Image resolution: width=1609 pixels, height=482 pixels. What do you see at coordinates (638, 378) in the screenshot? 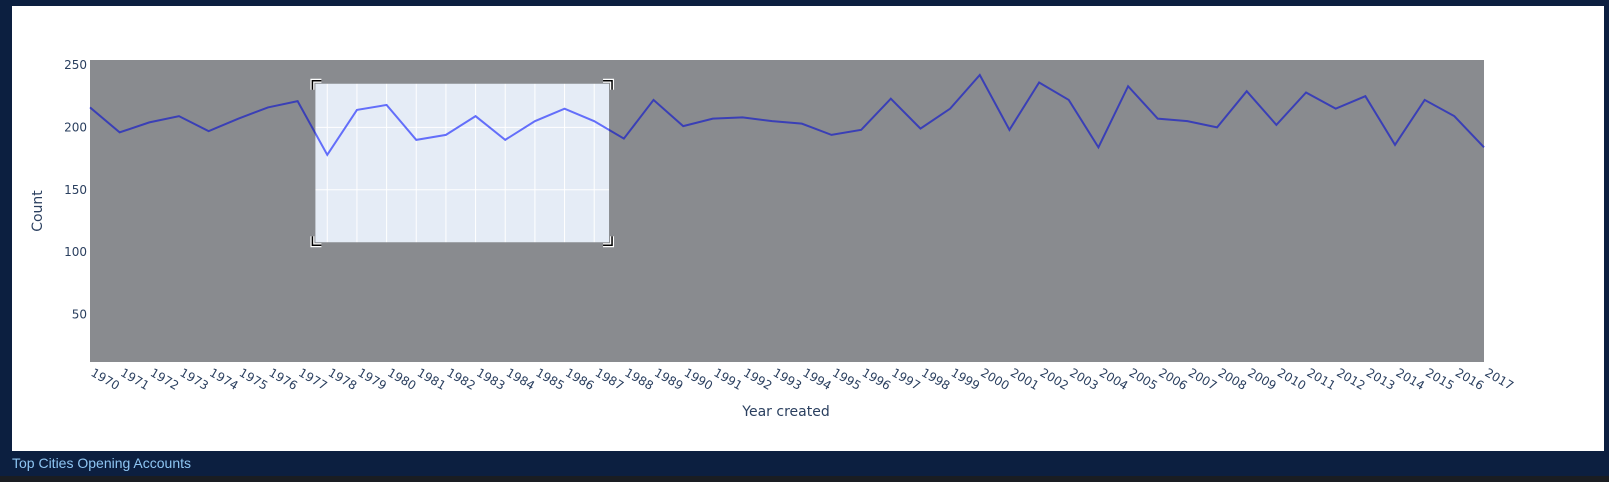
I see `x-tick-label: 1988` at bounding box center [638, 378].